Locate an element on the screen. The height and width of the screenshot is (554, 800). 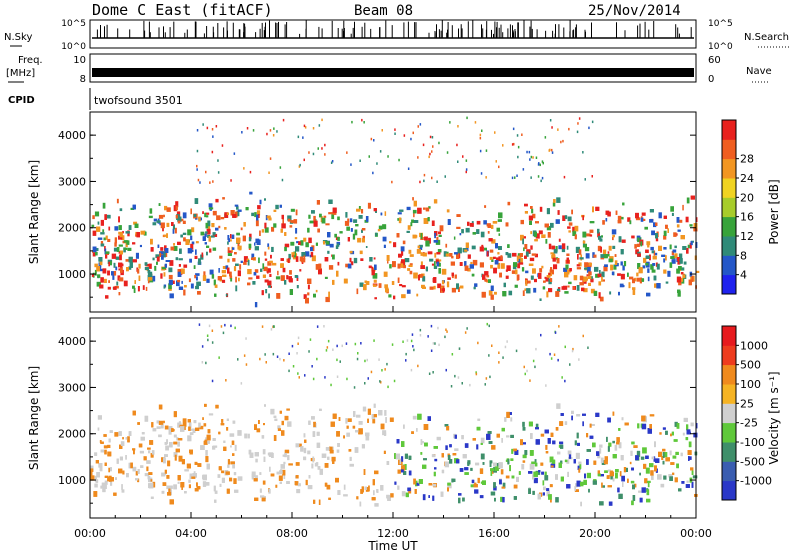
colorbar-swatch is located at coordinates (729, 374).